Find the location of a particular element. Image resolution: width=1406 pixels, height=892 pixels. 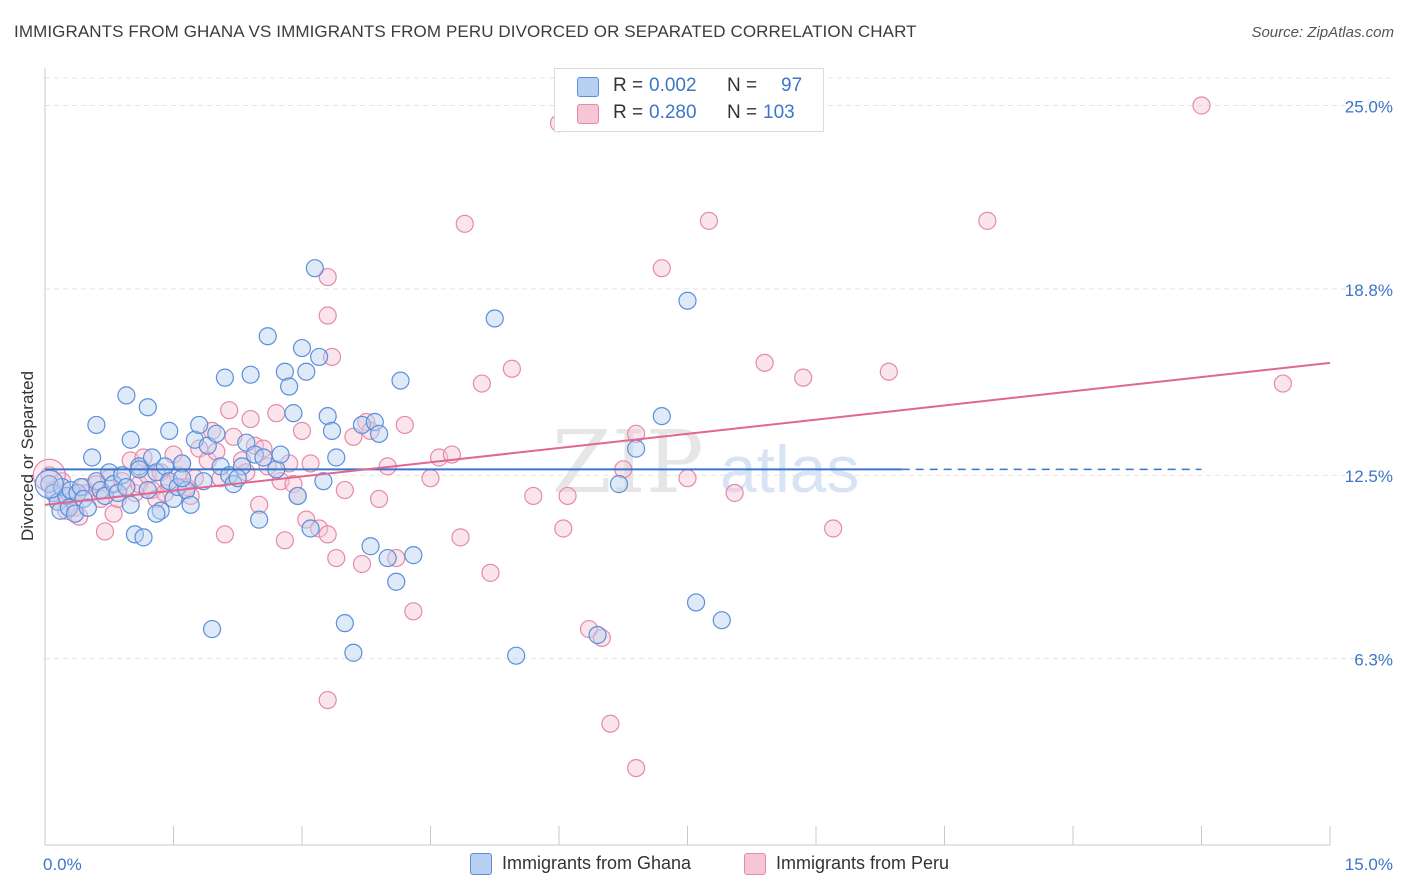

peru-n-label: N = is located at coordinates (742, 112).